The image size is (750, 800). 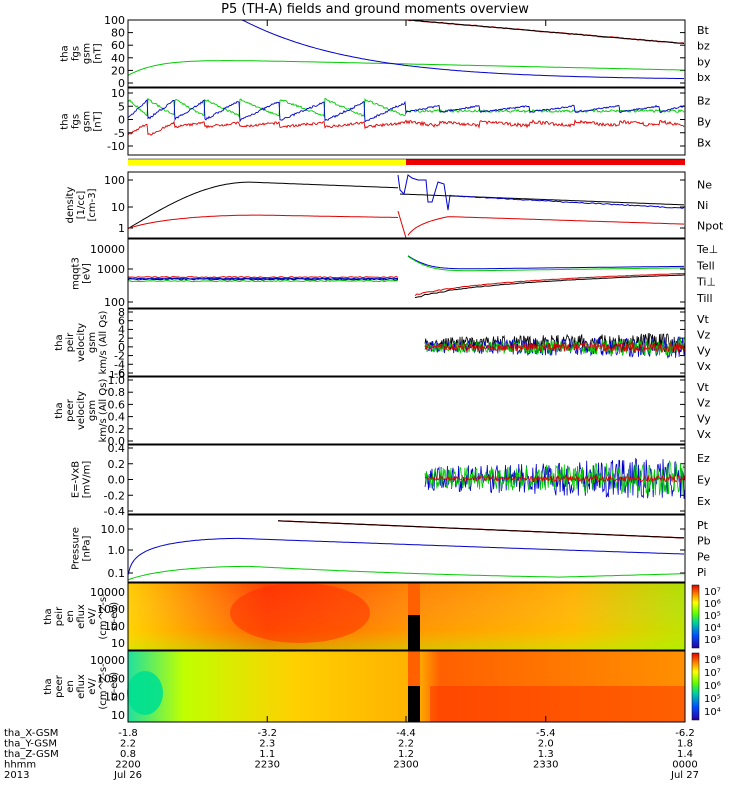 I want to click on y-axis-label: eV/, so click(x=92, y=686).